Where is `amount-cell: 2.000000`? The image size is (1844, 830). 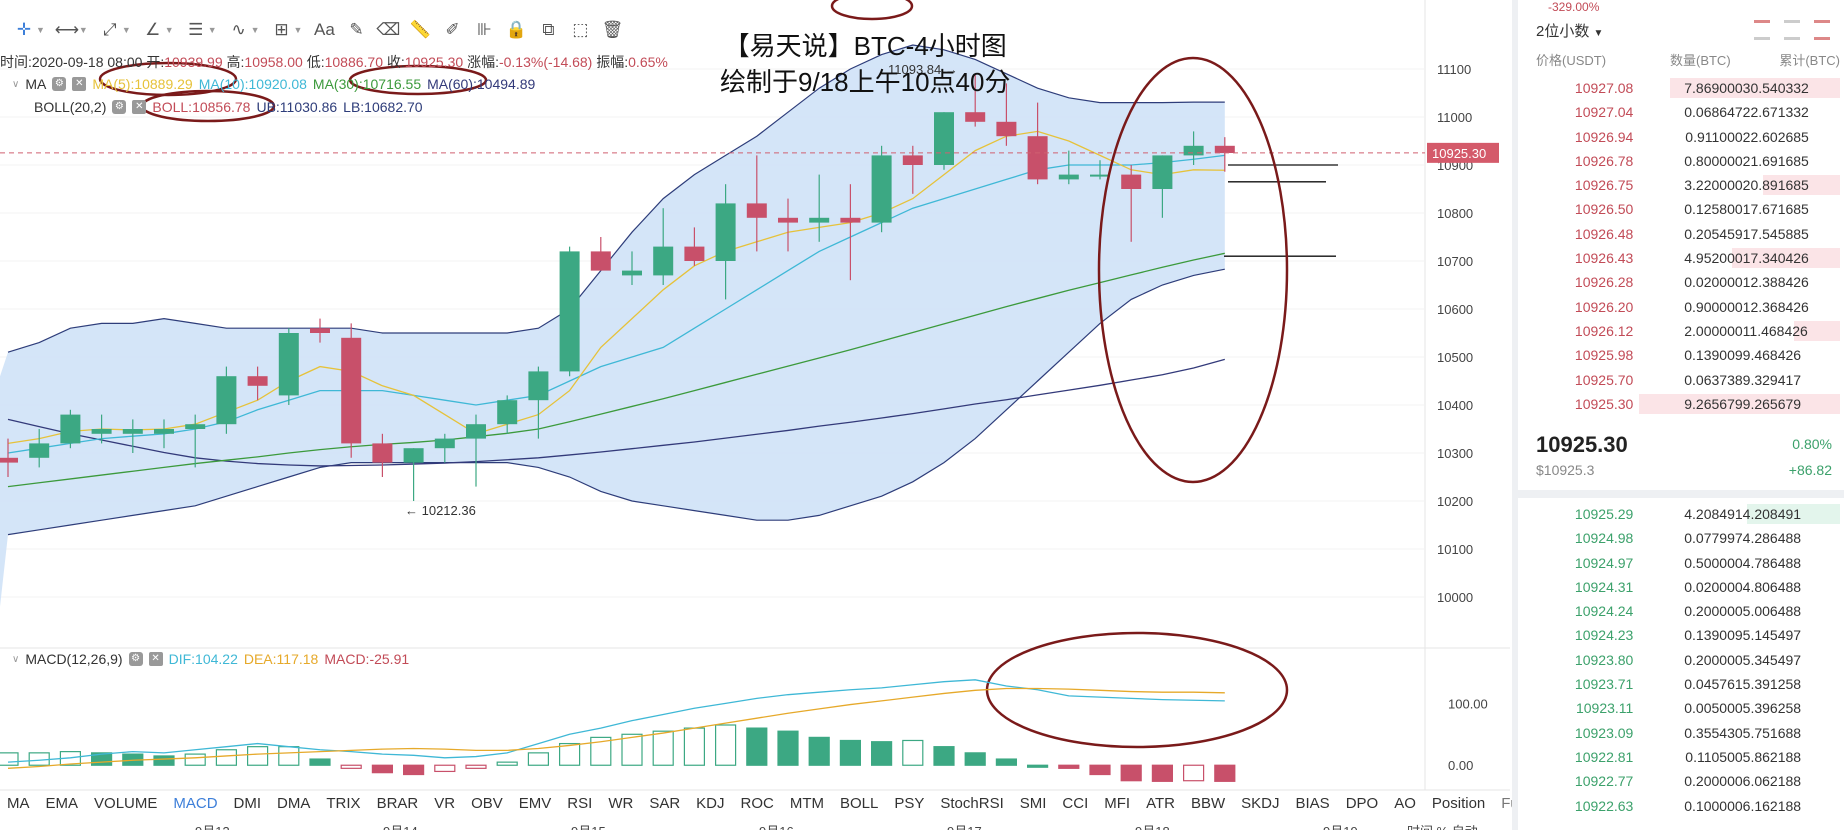 amount-cell: 2.000000 is located at coordinates (1713, 330).